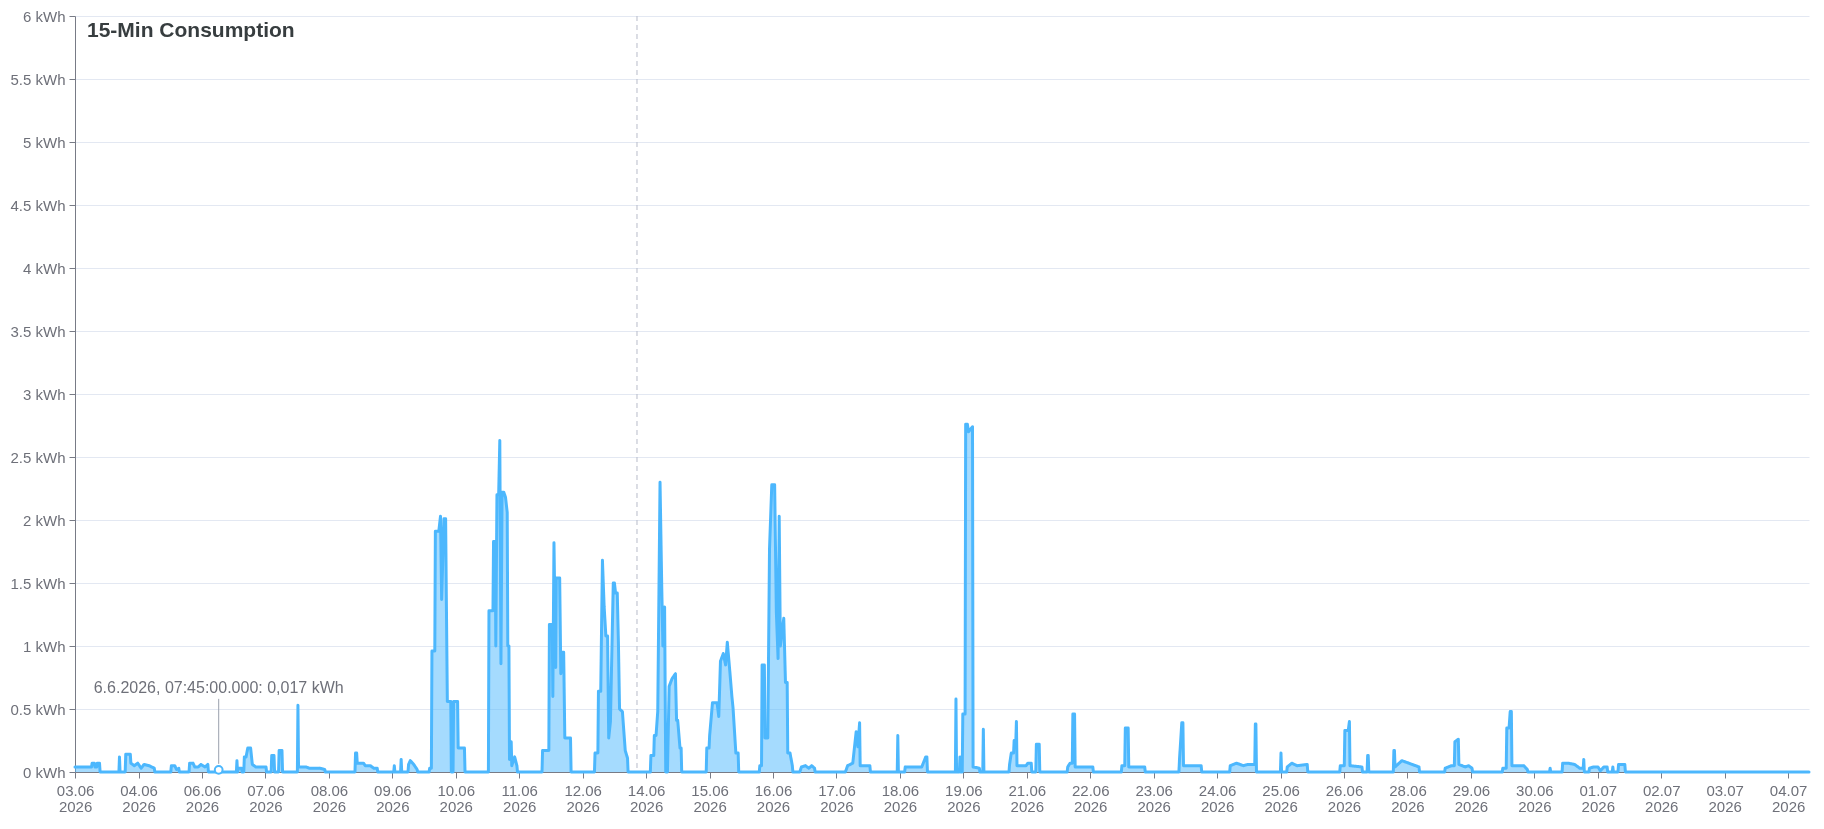  What do you see at coordinates (44, 142) in the screenshot?
I see `y-tick-label: 5 kWh` at bounding box center [44, 142].